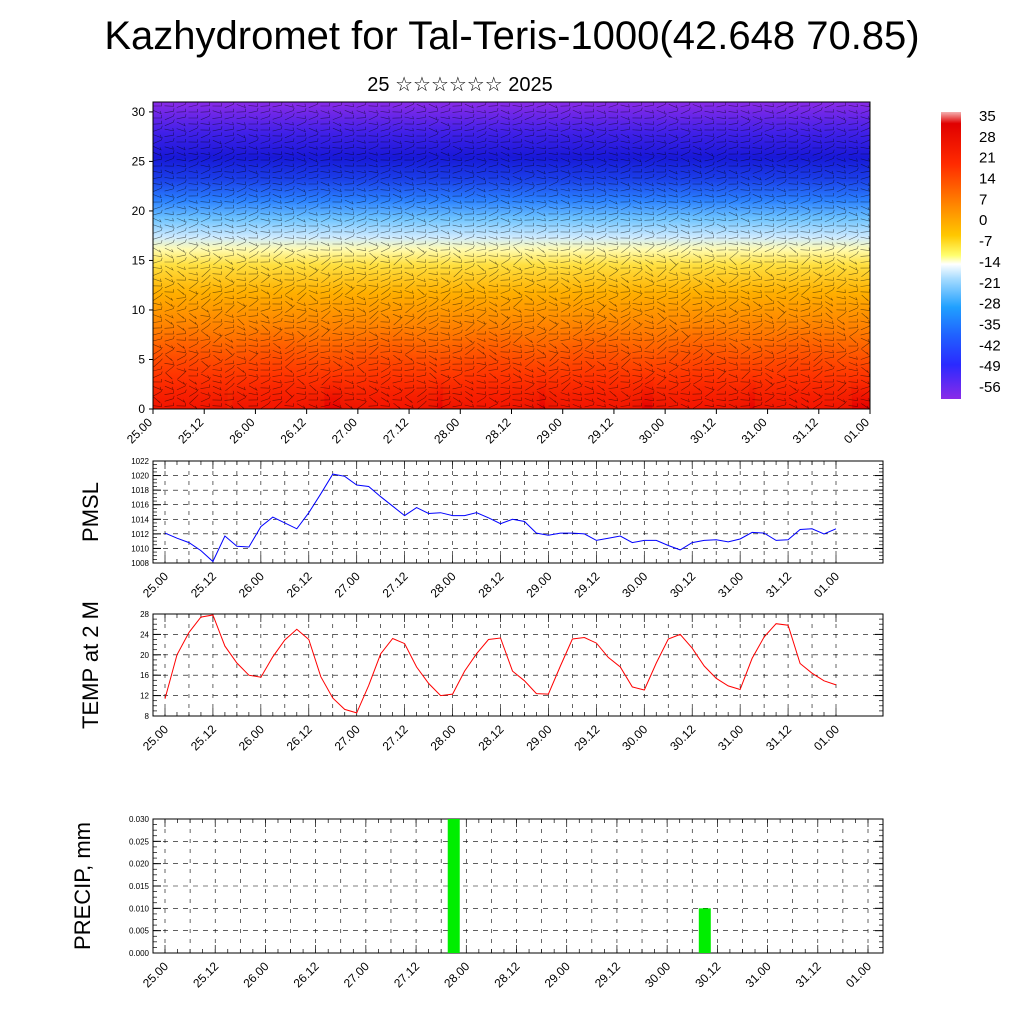 The width and height of the screenshot is (1024, 1024). What do you see at coordinates (682, 584) in the screenshot?
I see `x-tick-label: 30.12` at bounding box center [682, 584].